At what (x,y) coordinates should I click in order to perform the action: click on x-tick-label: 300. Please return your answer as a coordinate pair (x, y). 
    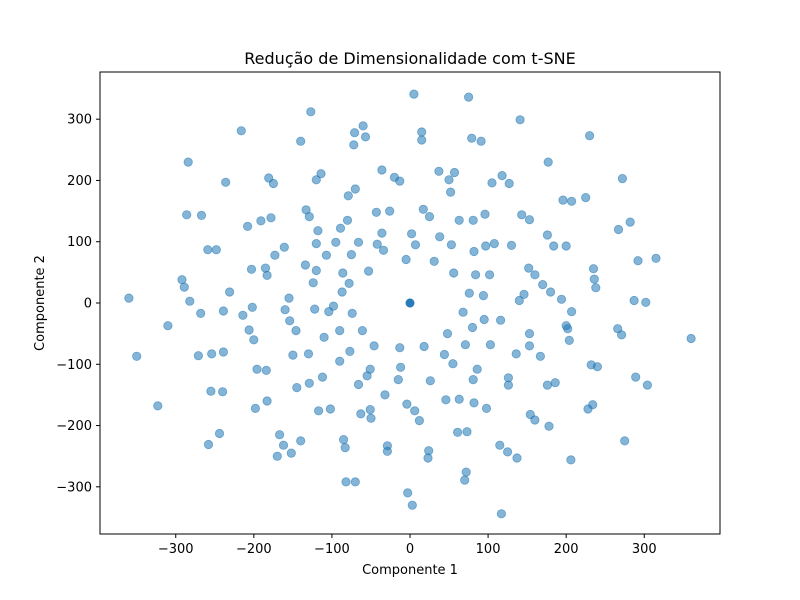
    Looking at the image, I should click on (644, 549).